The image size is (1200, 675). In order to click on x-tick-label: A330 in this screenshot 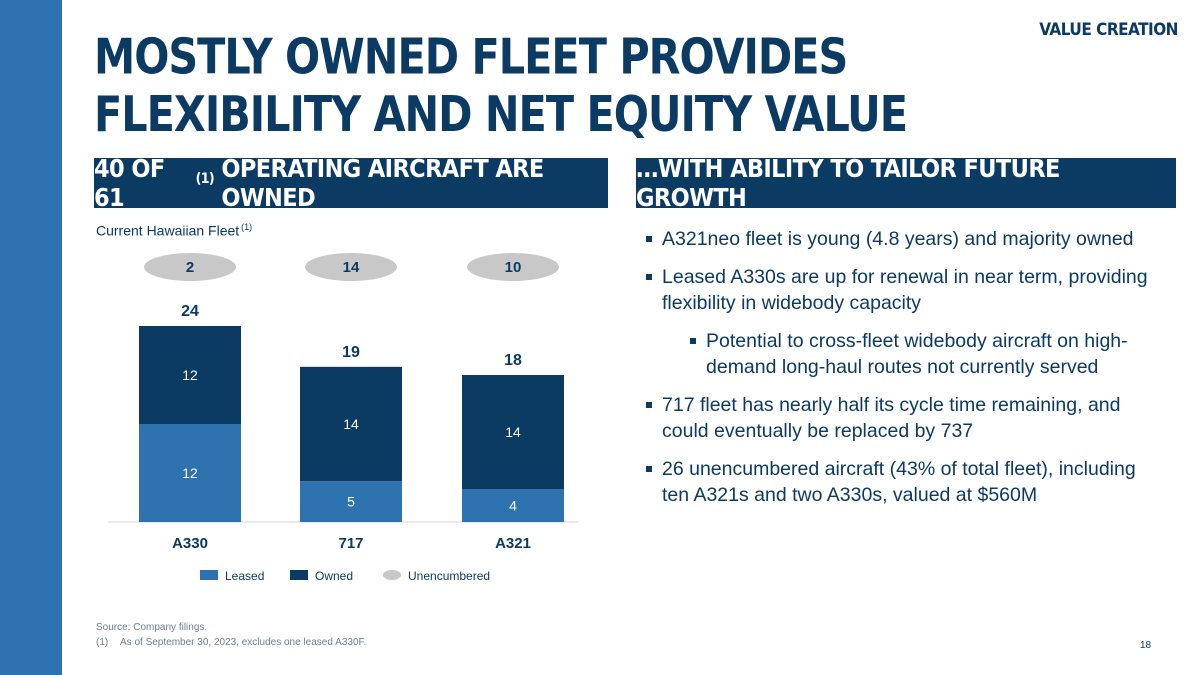, I will do `click(190, 543)`.